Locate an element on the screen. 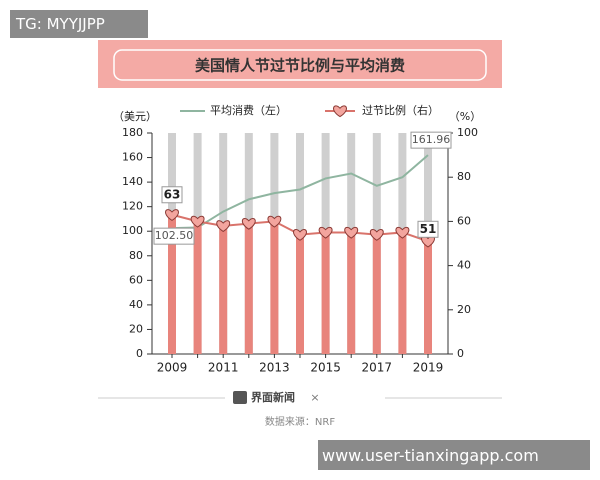 This screenshot has height=480, width=600. y-tick-label: 140 is located at coordinates (132, 181).